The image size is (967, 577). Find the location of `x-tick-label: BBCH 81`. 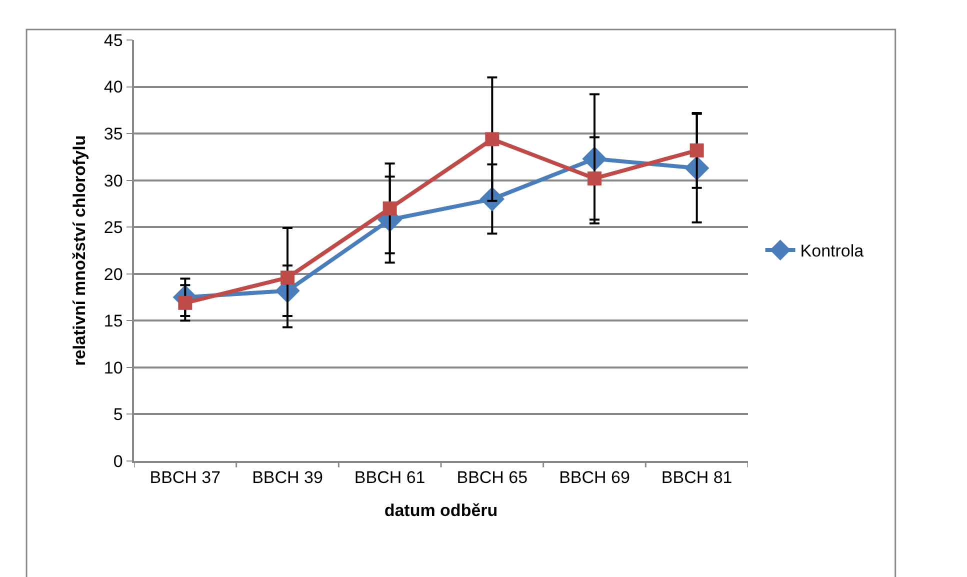

x-tick-label: BBCH 81 is located at coordinates (696, 478).